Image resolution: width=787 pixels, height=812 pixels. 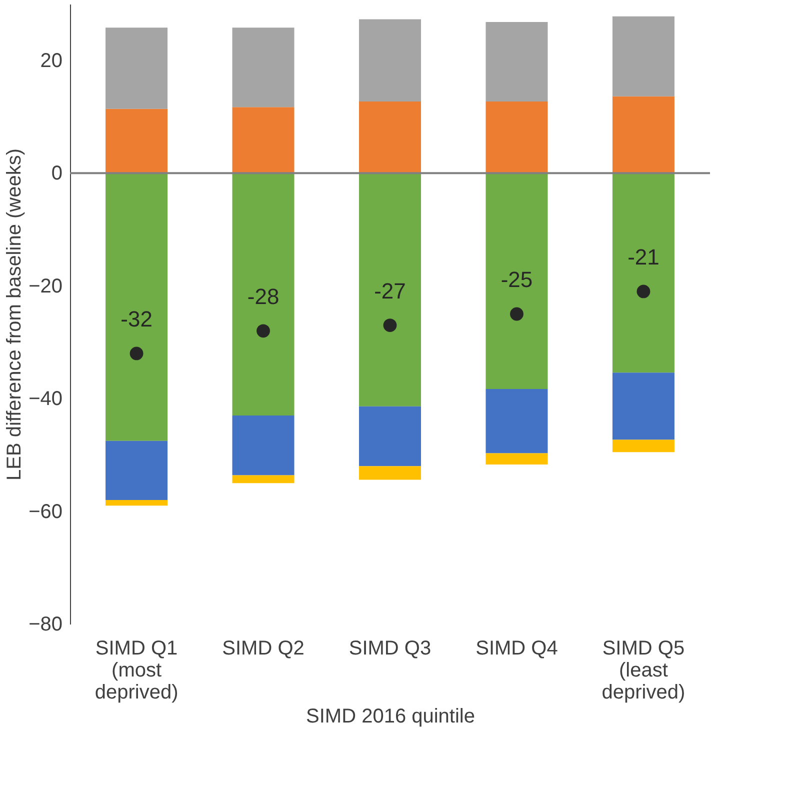 What do you see at coordinates (136, 671) in the screenshot?
I see `x-tick-label: SIMD Q1 (most deprived)` at bounding box center [136, 671].